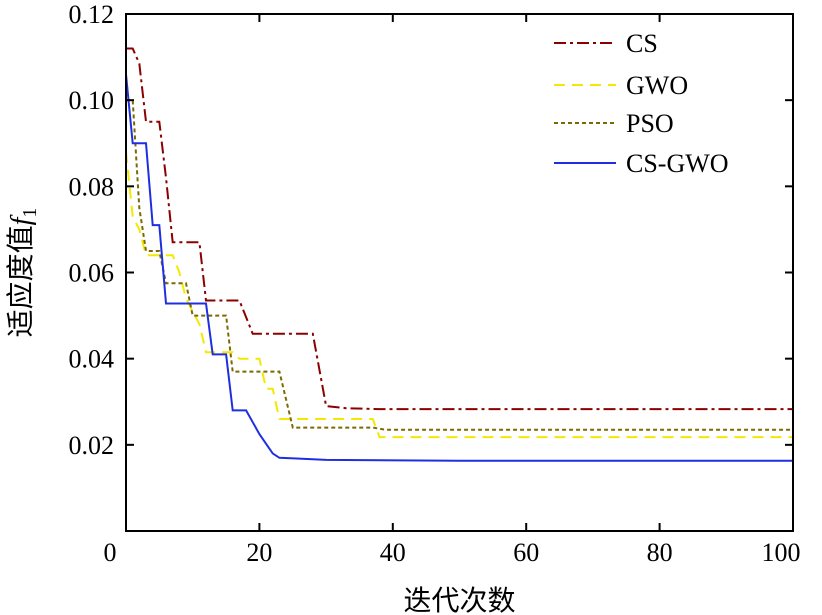  What do you see at coordinates (781, 552) in the screenshot?
I see `x-tick-label: 100` at bounding box center [781, 552].